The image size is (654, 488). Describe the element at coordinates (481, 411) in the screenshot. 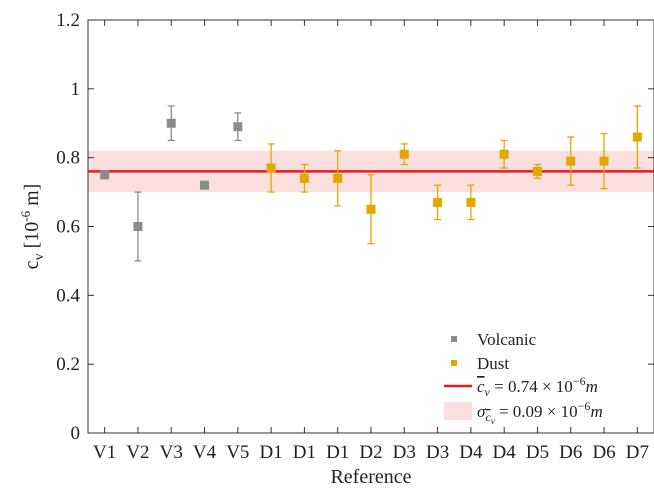

I see `legend-math-symbol: σ` at that location.